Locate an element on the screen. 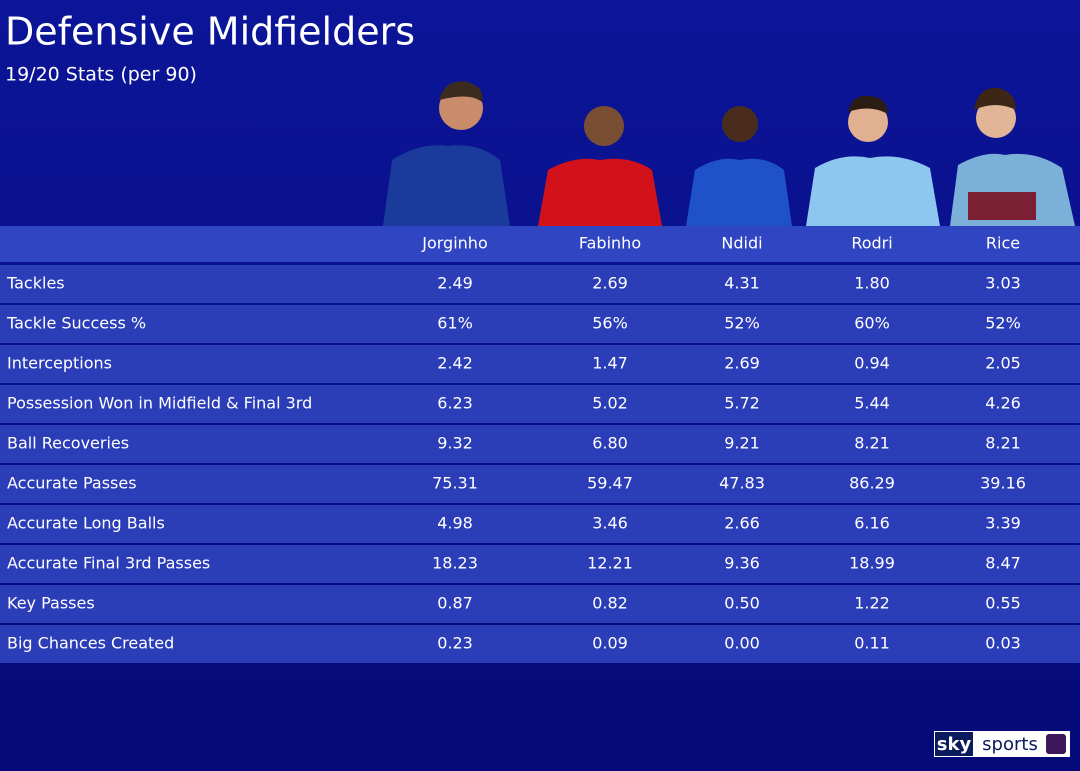 The width and height of the screenshot is (1080, 771). stat-value: 1.22 is located at coordinates (872, 603).